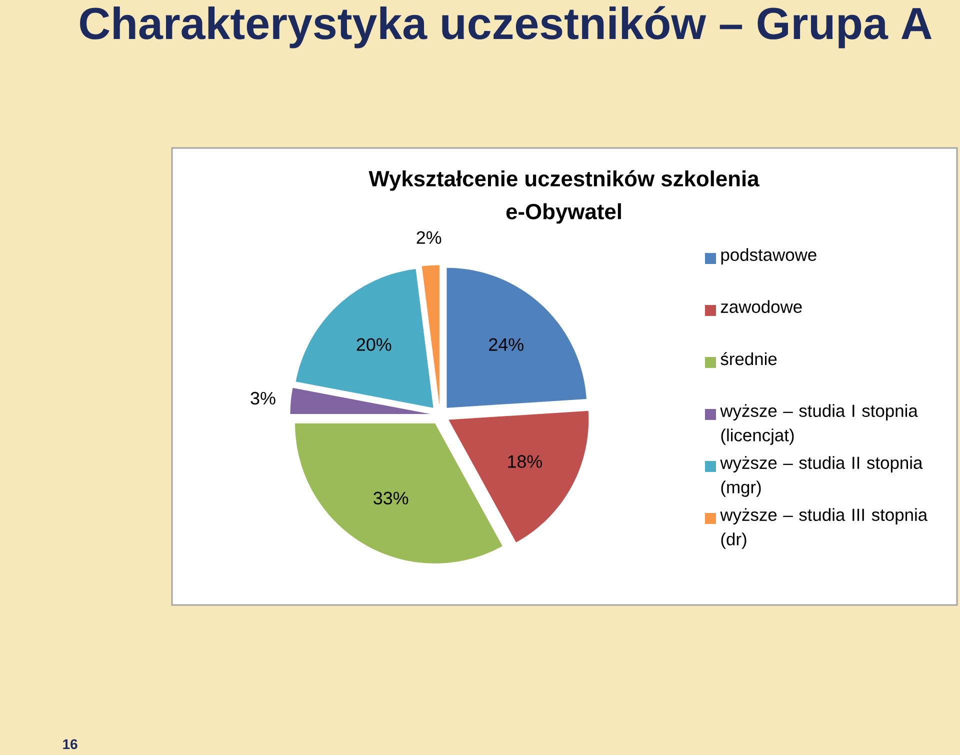  What do you see at coordinates (506, 344) in the screenshot?
I see `data-label: 24%` at bounding box center [506, 344].